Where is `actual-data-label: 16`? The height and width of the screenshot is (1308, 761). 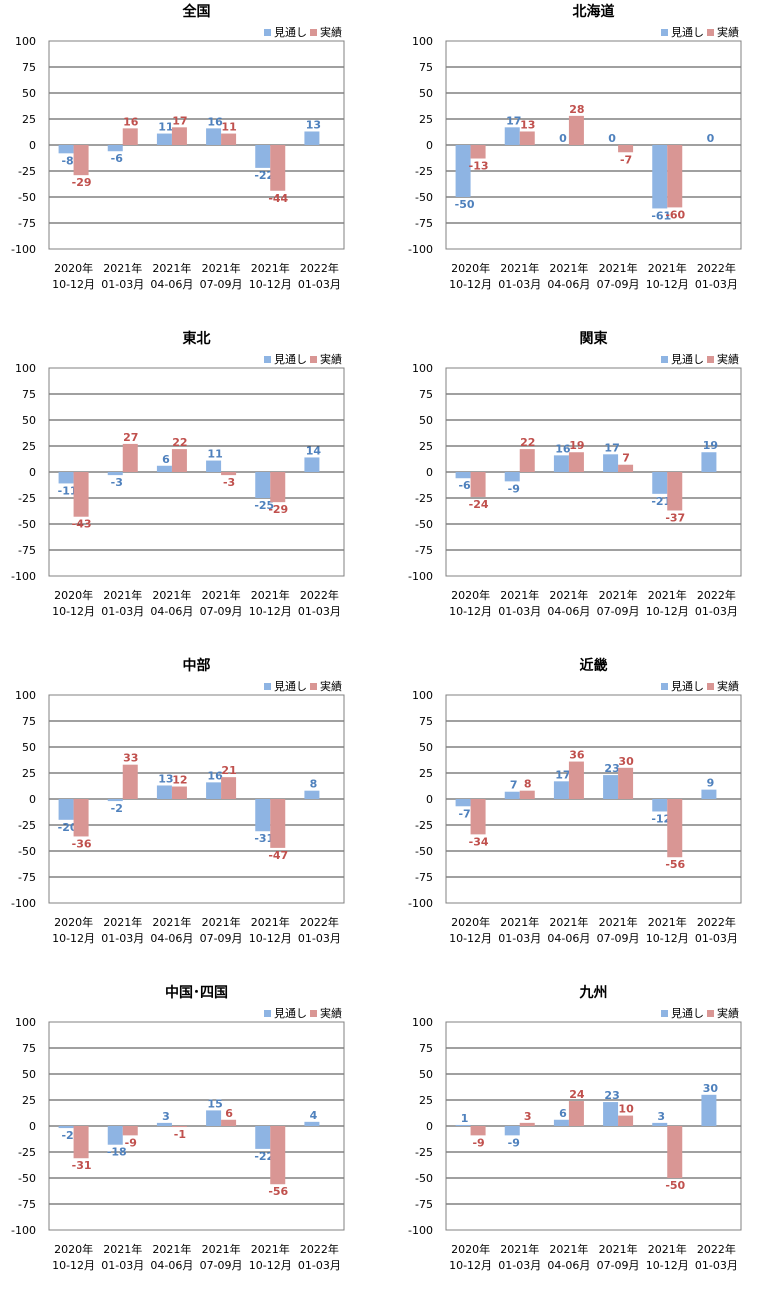
actual-data-label: 16 is located at coordinates (131, 121).